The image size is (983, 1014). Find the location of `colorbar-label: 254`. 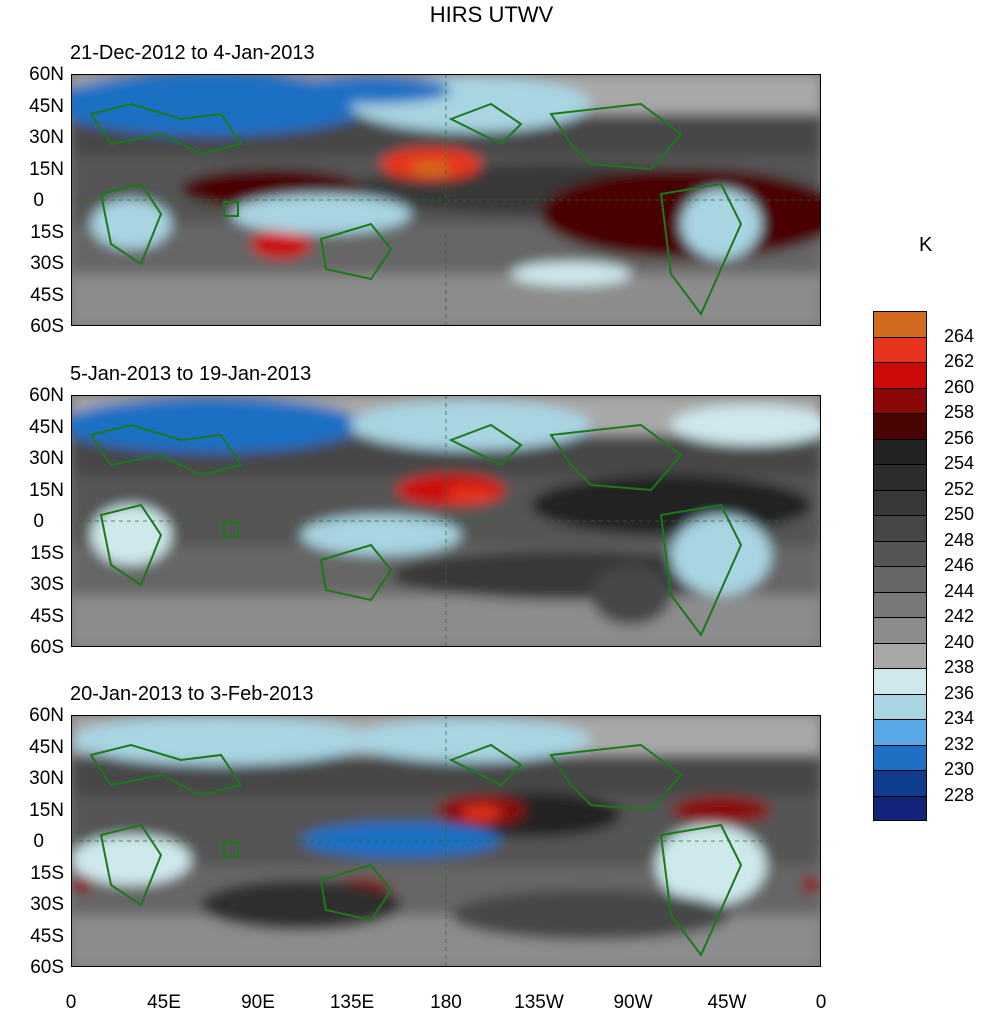

colorbar-label: 254 is located at coordinates (959, 463).